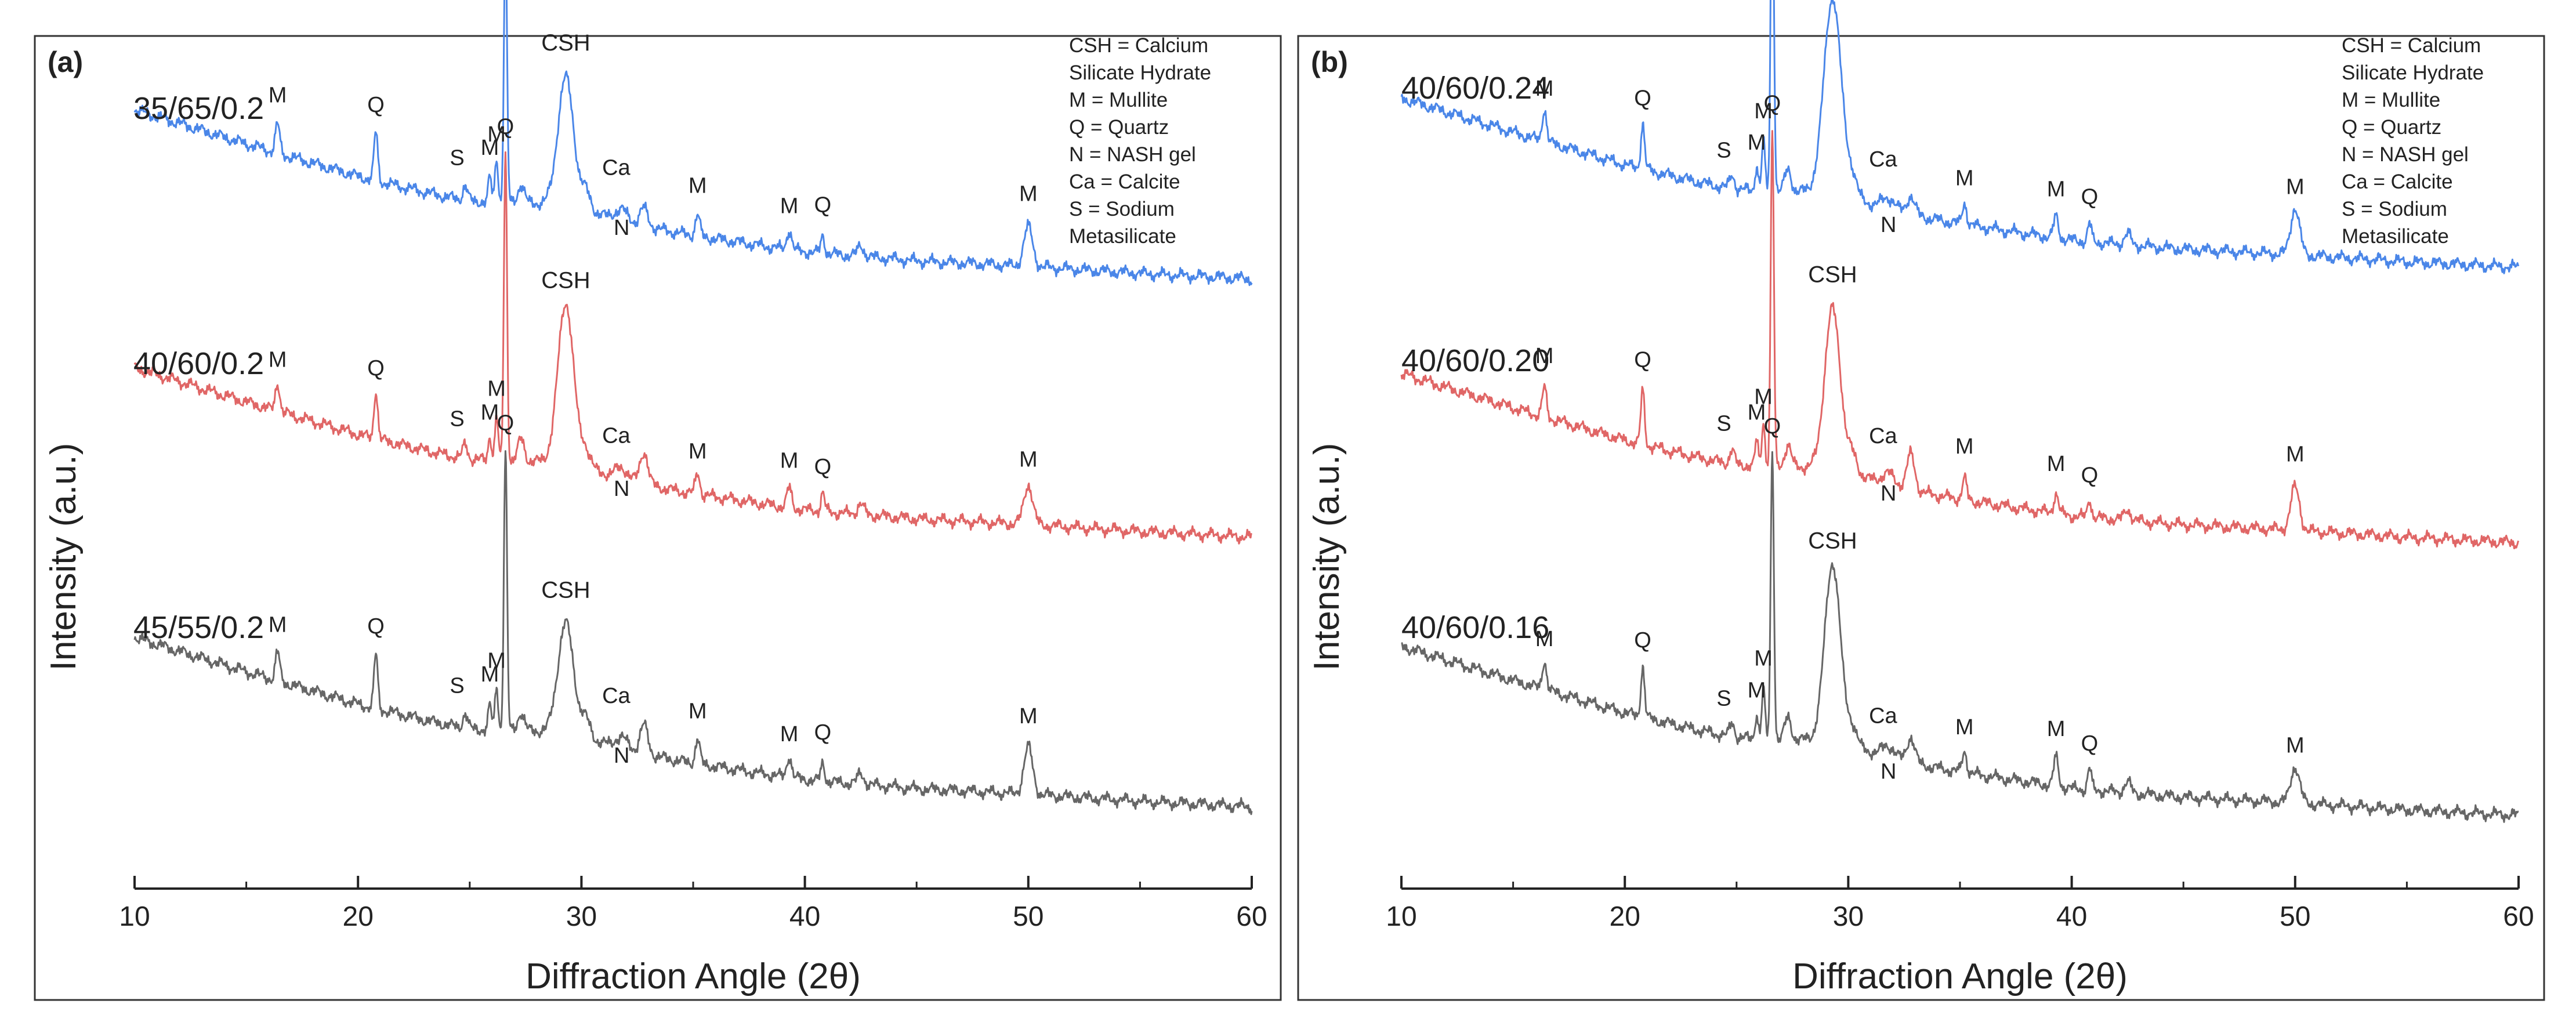 The width and height of the screenshot is (2576, 1022). What do you see at coordinates (1960, 137) in the screenshot?
I see `series-line-40/60/0.24` at bounding box center [1960, 137].